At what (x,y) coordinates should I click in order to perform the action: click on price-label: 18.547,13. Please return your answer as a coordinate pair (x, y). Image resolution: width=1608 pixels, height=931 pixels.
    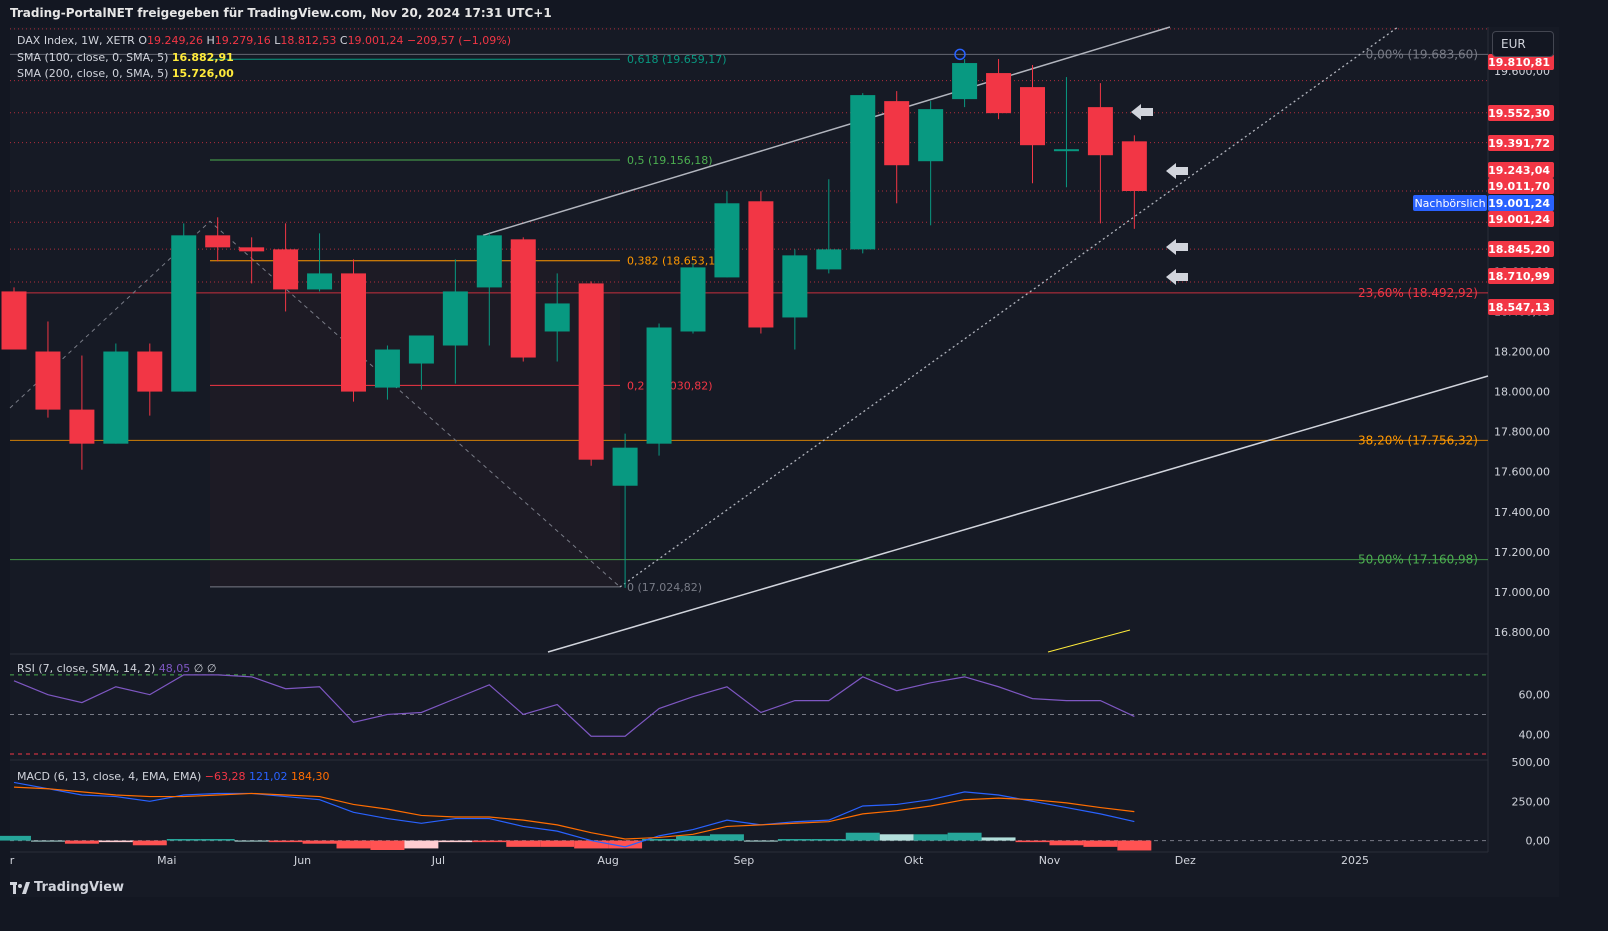
    Looking at the image, I should click on (1519, 307).